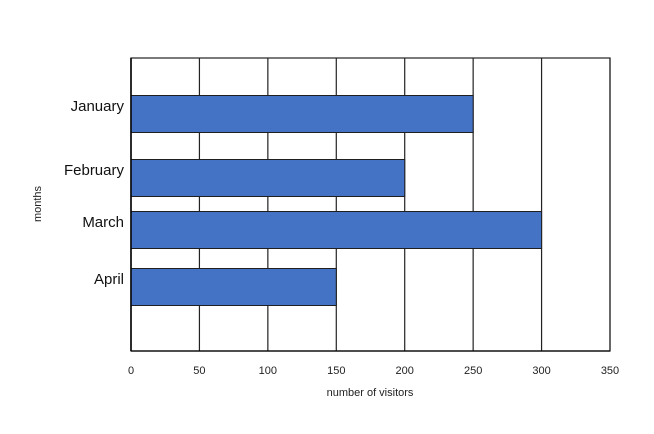 Image resolution: width=654 pixels, height=434 pixels. Describe the element at coordinates (473, 371) in the screenshot. I see `x-tick-label-250: 250` at that location.